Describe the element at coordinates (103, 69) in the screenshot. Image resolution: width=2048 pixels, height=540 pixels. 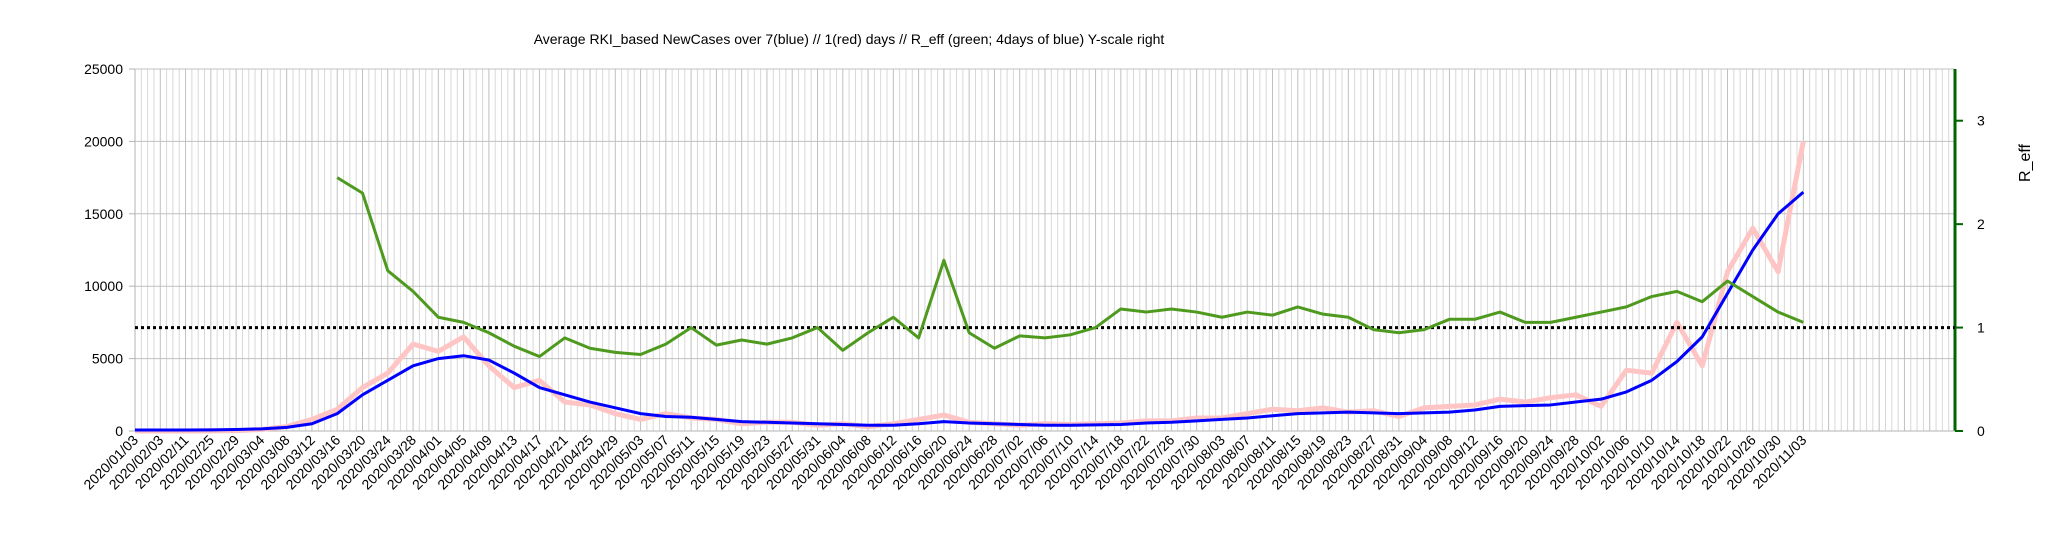
I see `y-tick-label: 25000` at that location.